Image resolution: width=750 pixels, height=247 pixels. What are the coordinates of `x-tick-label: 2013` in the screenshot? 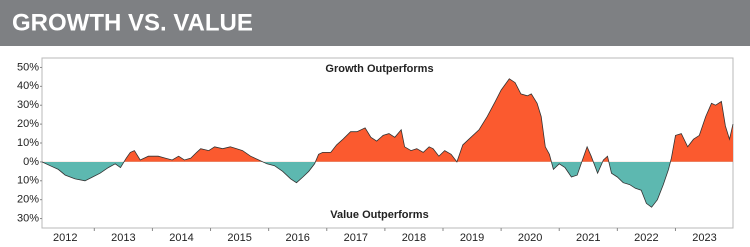 It's located at (123, 238).